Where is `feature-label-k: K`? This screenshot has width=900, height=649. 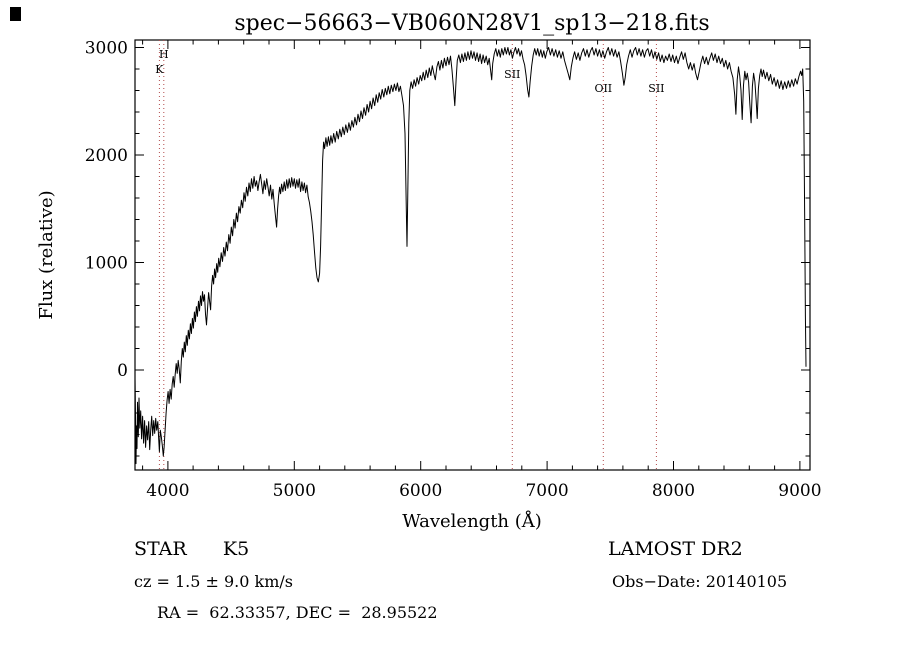
feature-label-k: K is located at coordinates (159, 69).